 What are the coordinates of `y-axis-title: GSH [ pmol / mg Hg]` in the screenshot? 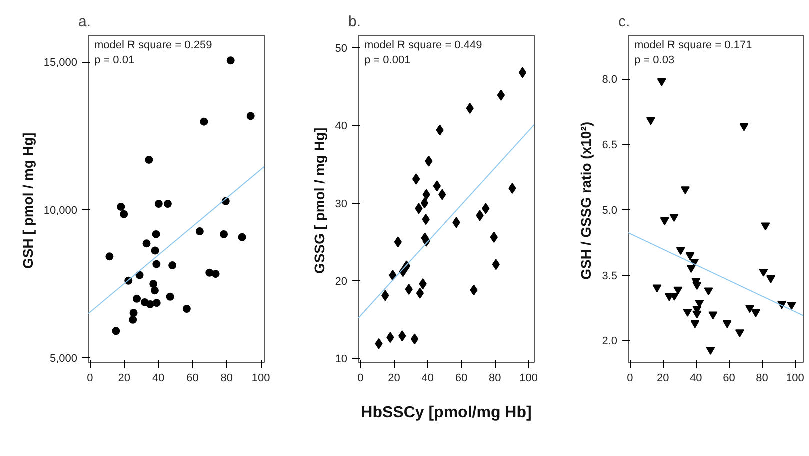 It's located at (28, 200).